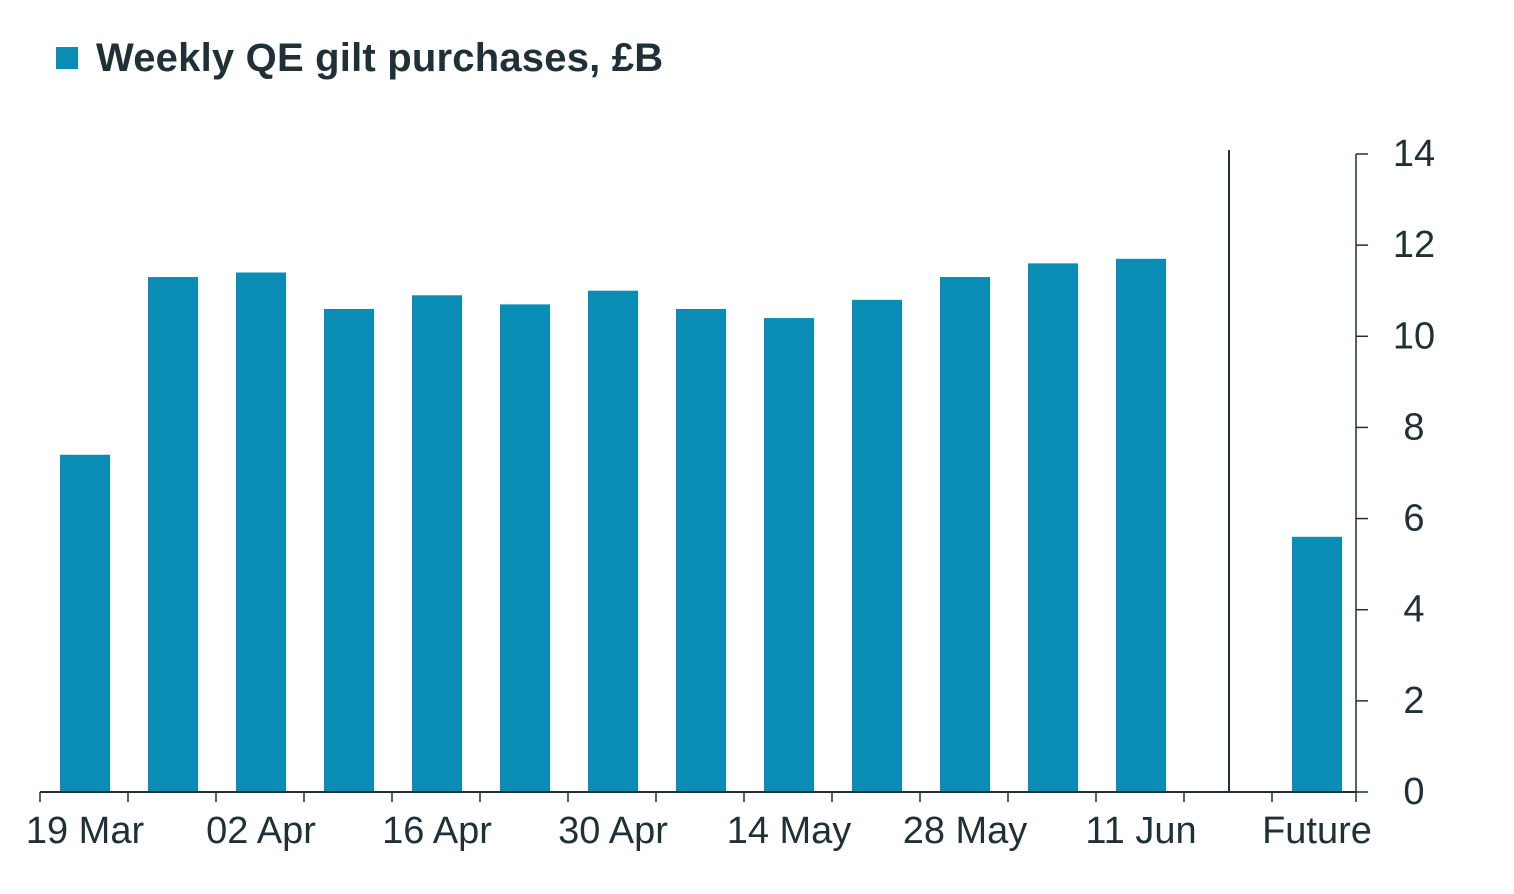 This screenshot has width=1514, height=894. What do you see at coordinates (1414, 336) in the screenshot?
I see `y-tick-label: 10` at bounding box center [1414, 336].